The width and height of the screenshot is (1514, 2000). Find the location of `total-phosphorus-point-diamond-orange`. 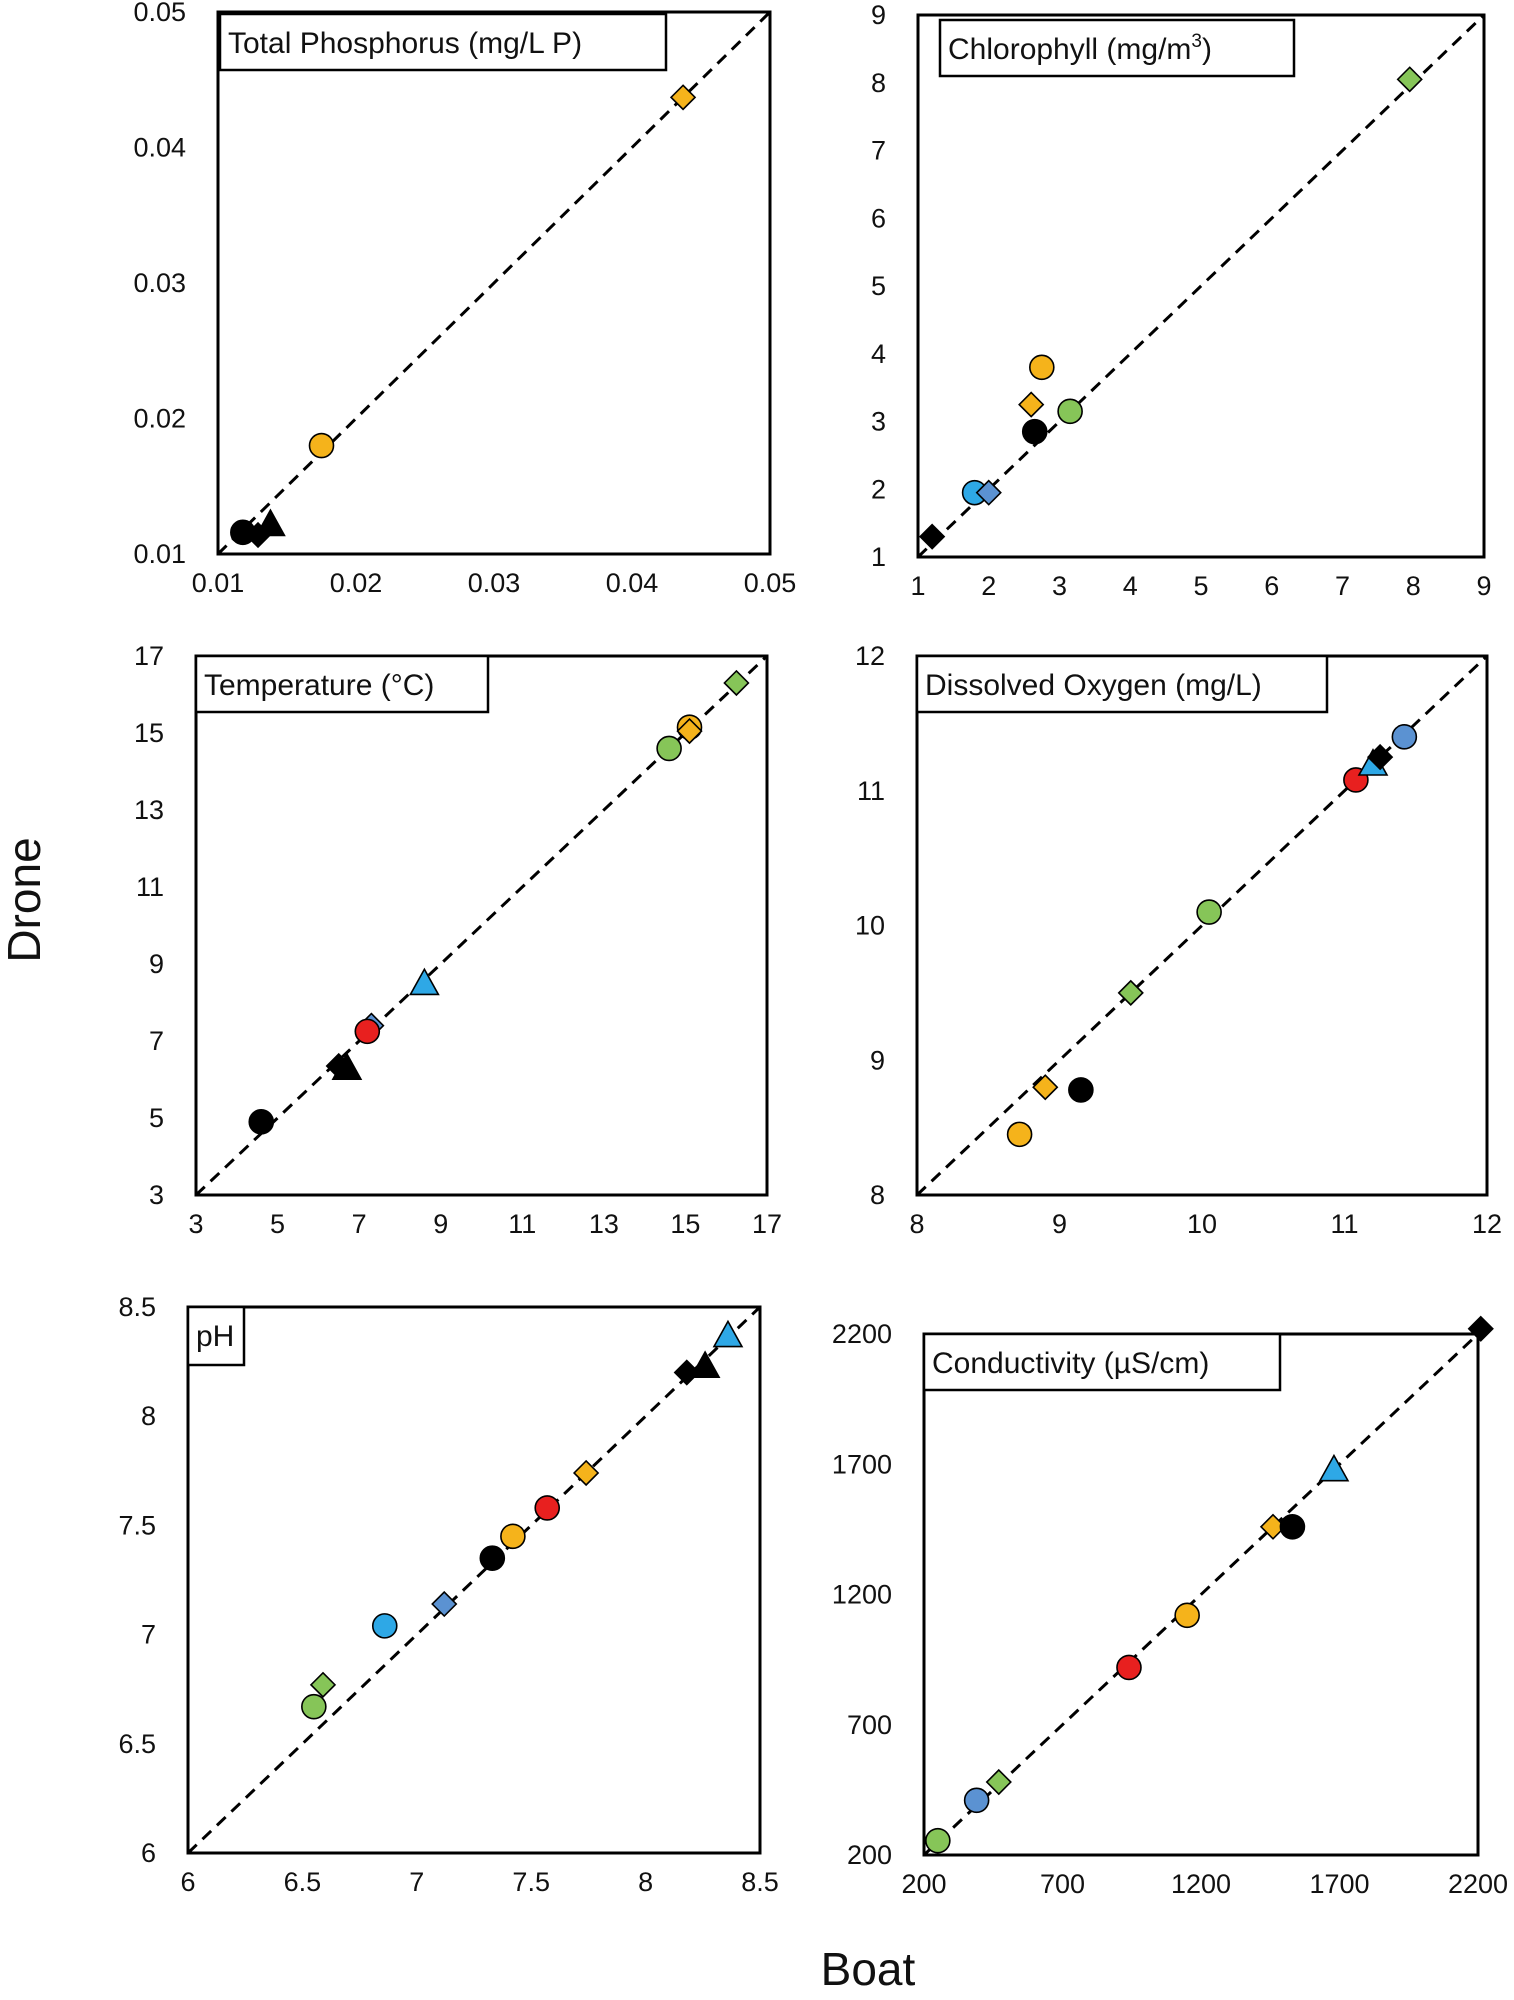

total-phosphorus-point-diamond-orange is located at coordinates (683, 97).